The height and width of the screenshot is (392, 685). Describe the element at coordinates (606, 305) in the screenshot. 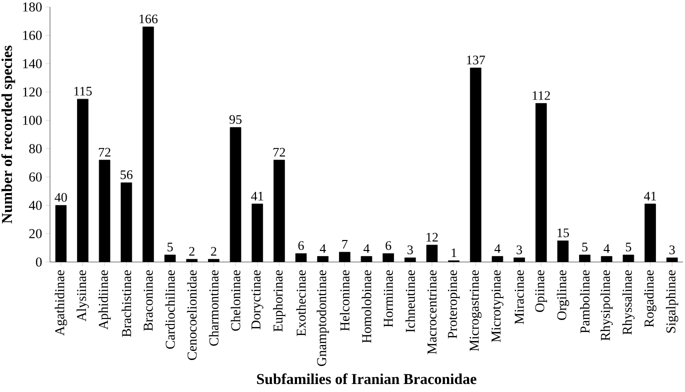

I see `x-tick-label: Rhysipolinae` at that location.